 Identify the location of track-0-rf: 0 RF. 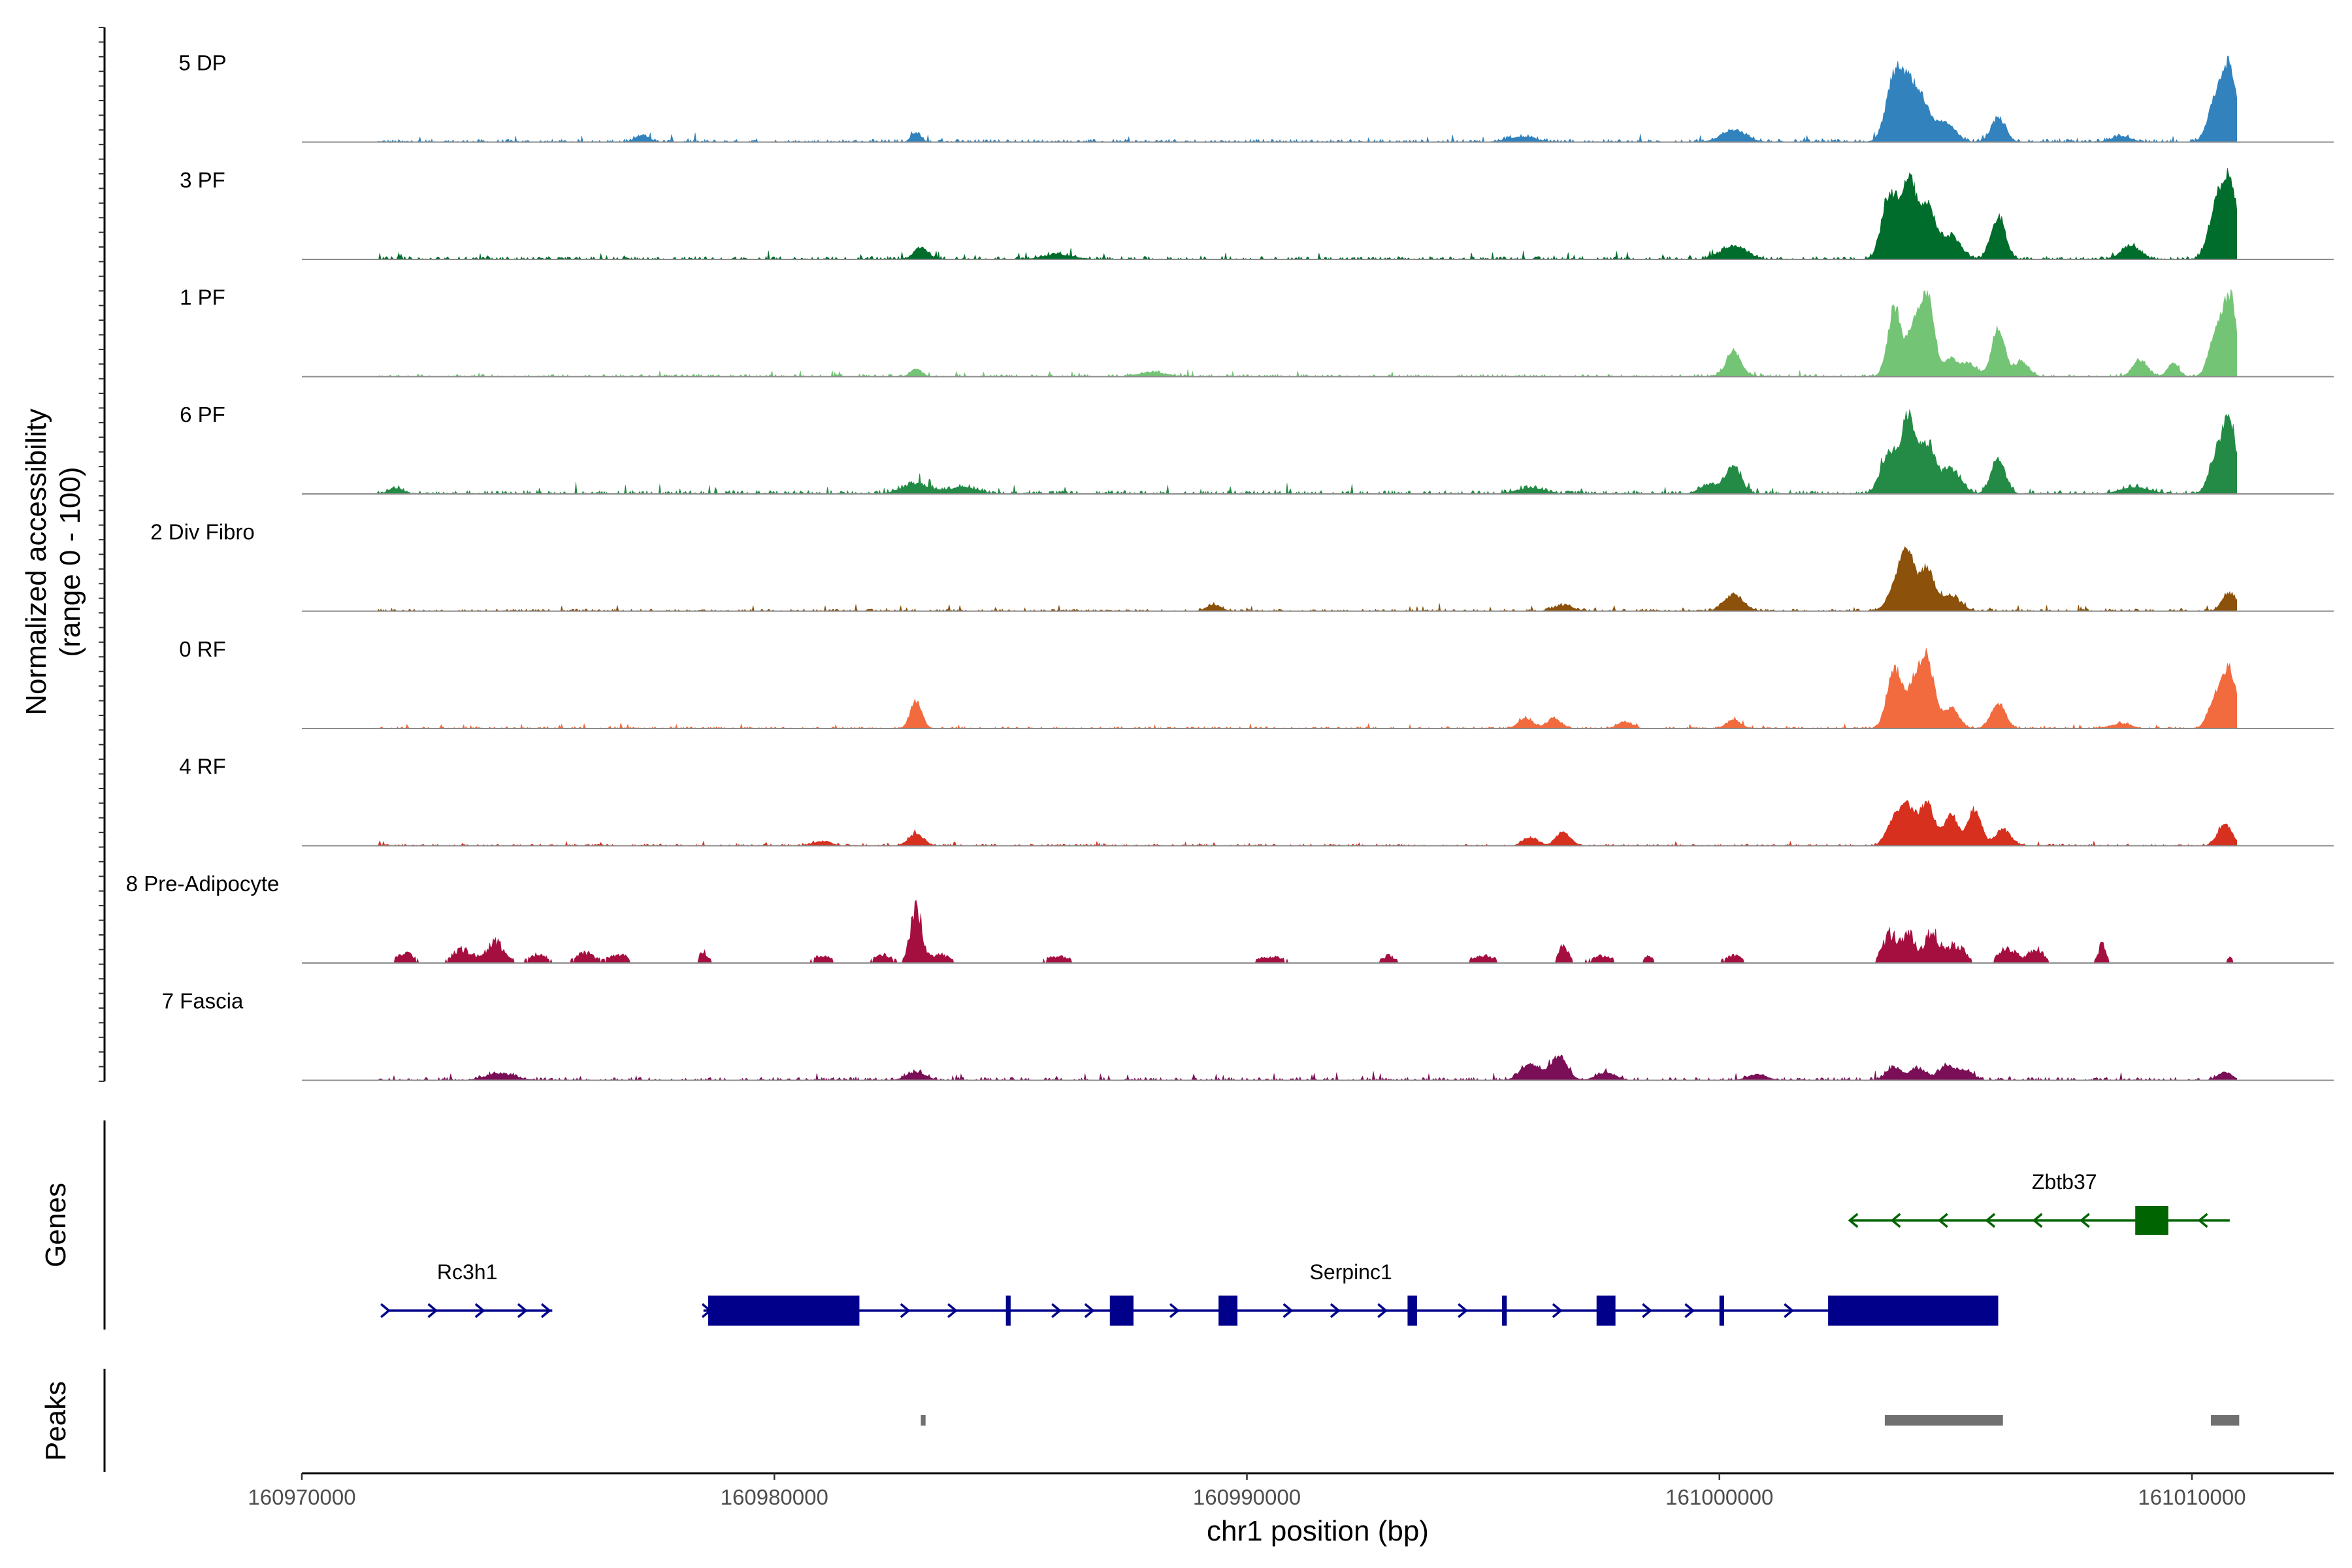
(1256, 683).